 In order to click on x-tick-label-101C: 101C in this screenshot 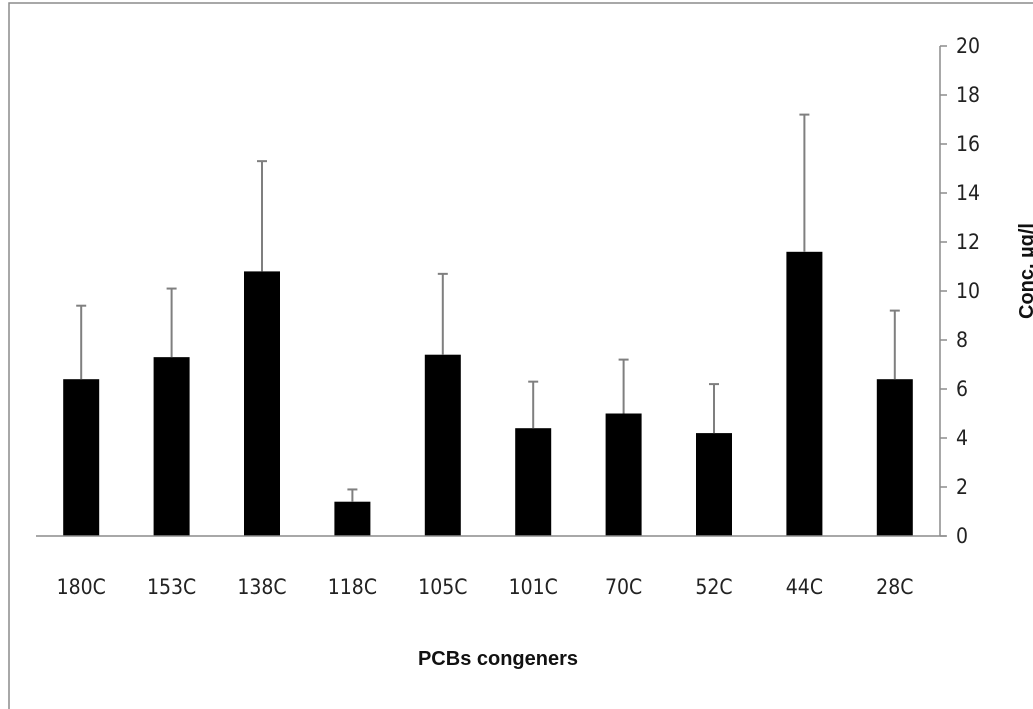, I will do `click(533, 587)`.